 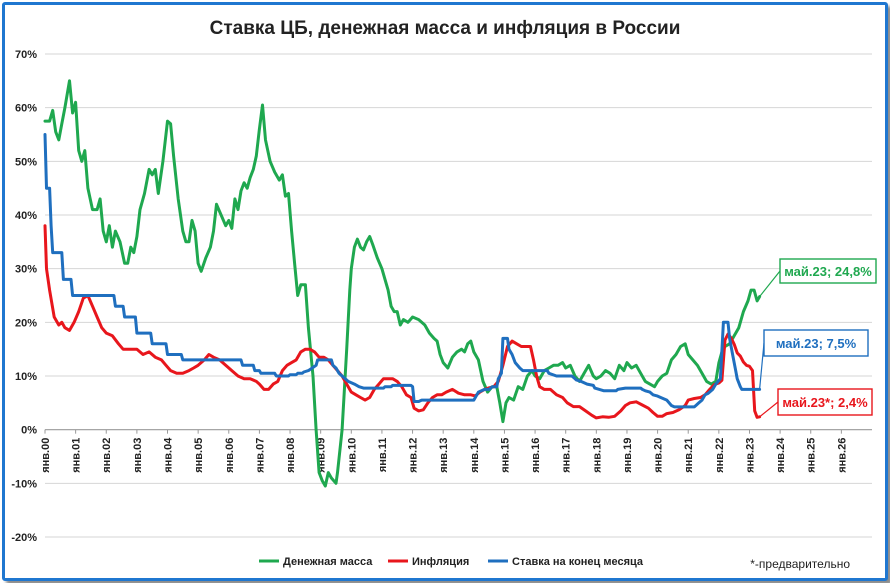 What do you see at coordinates (505, 455) in the screenshot?
I see `x-tick-label: янв.15` at bounding box center [505, 455].